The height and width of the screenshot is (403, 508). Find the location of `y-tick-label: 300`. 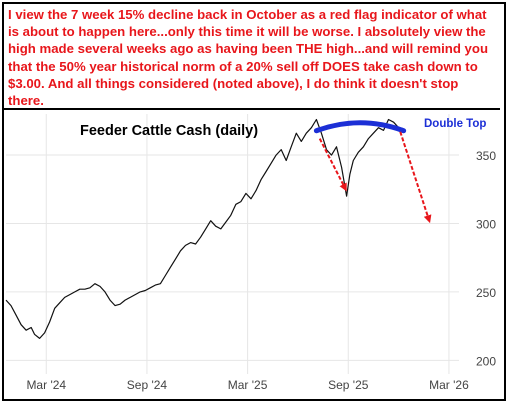

y-tick-label: 300 is located at coordinates (486, 224).